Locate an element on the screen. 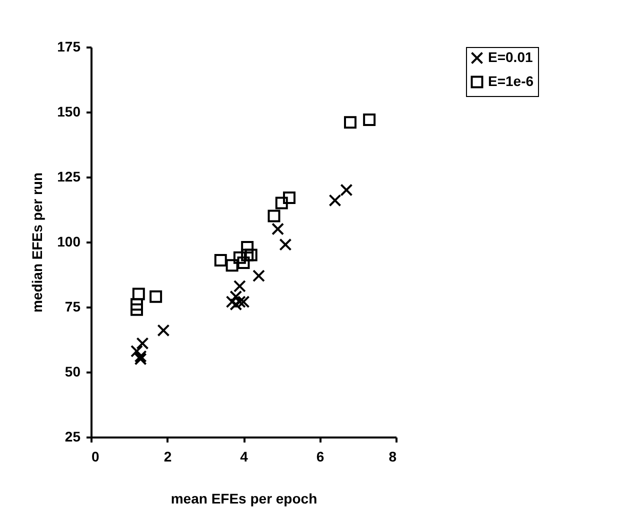 The height and width of the screenshot is (528, 632). x-tick-label: 4 is located at coordinates (244, 456).